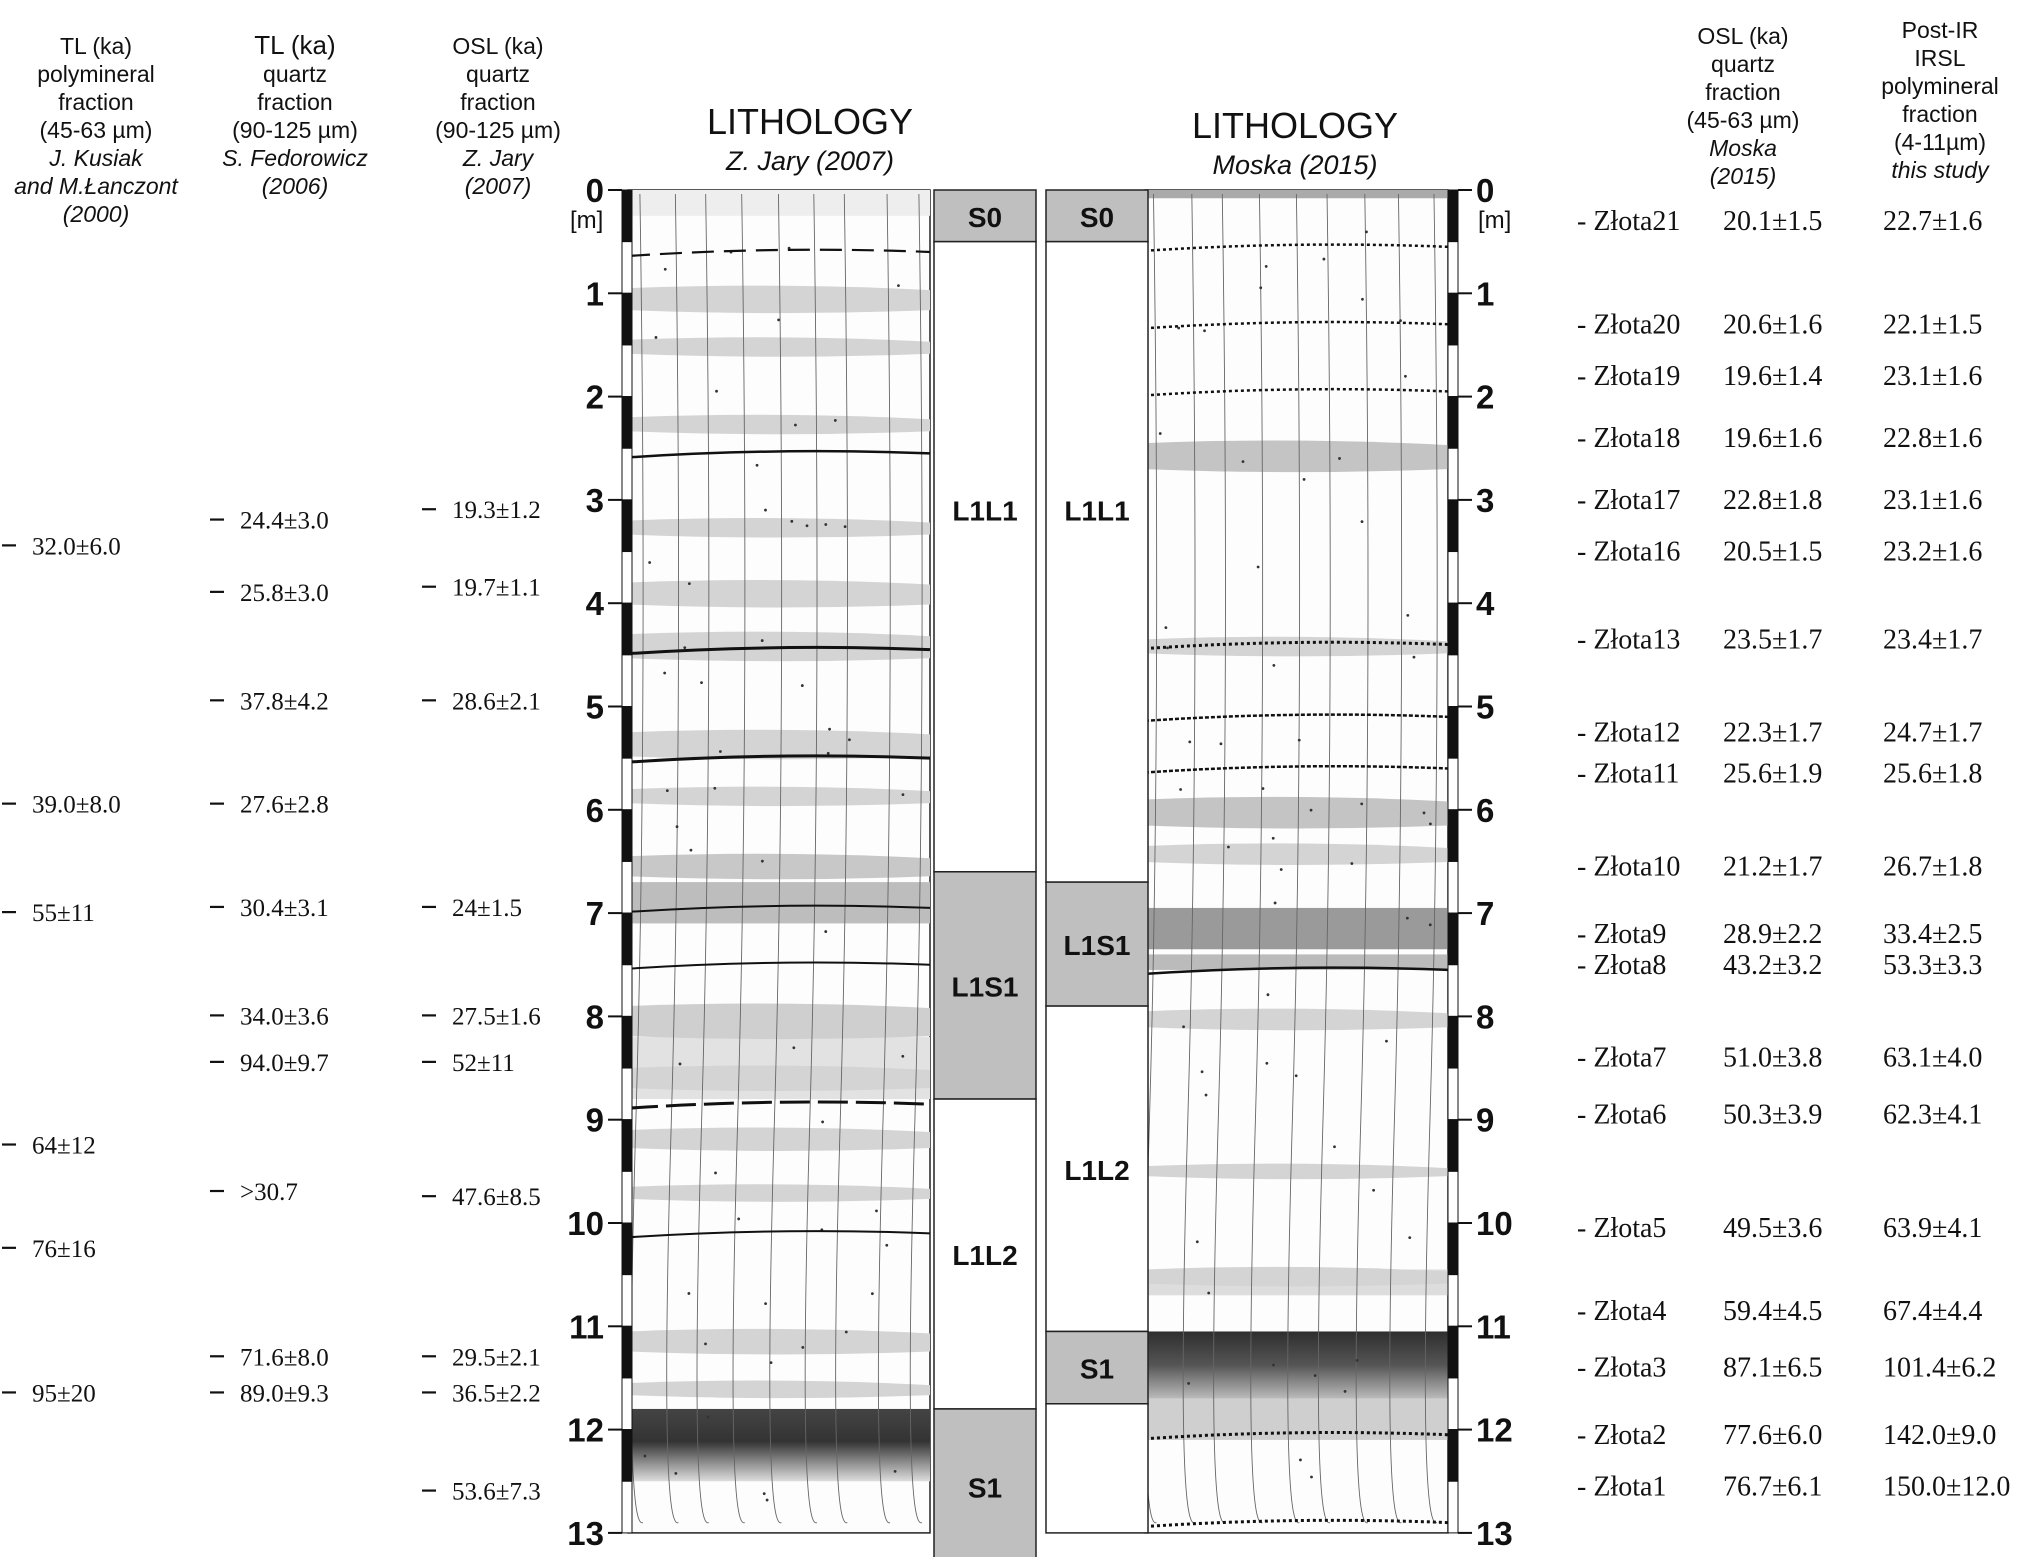 The width and height of the screenshot is (2030, 1557). Describe the element at coordinates (586, 1326) in the screenshot. I see `depth-tick-label: 11` at that location.